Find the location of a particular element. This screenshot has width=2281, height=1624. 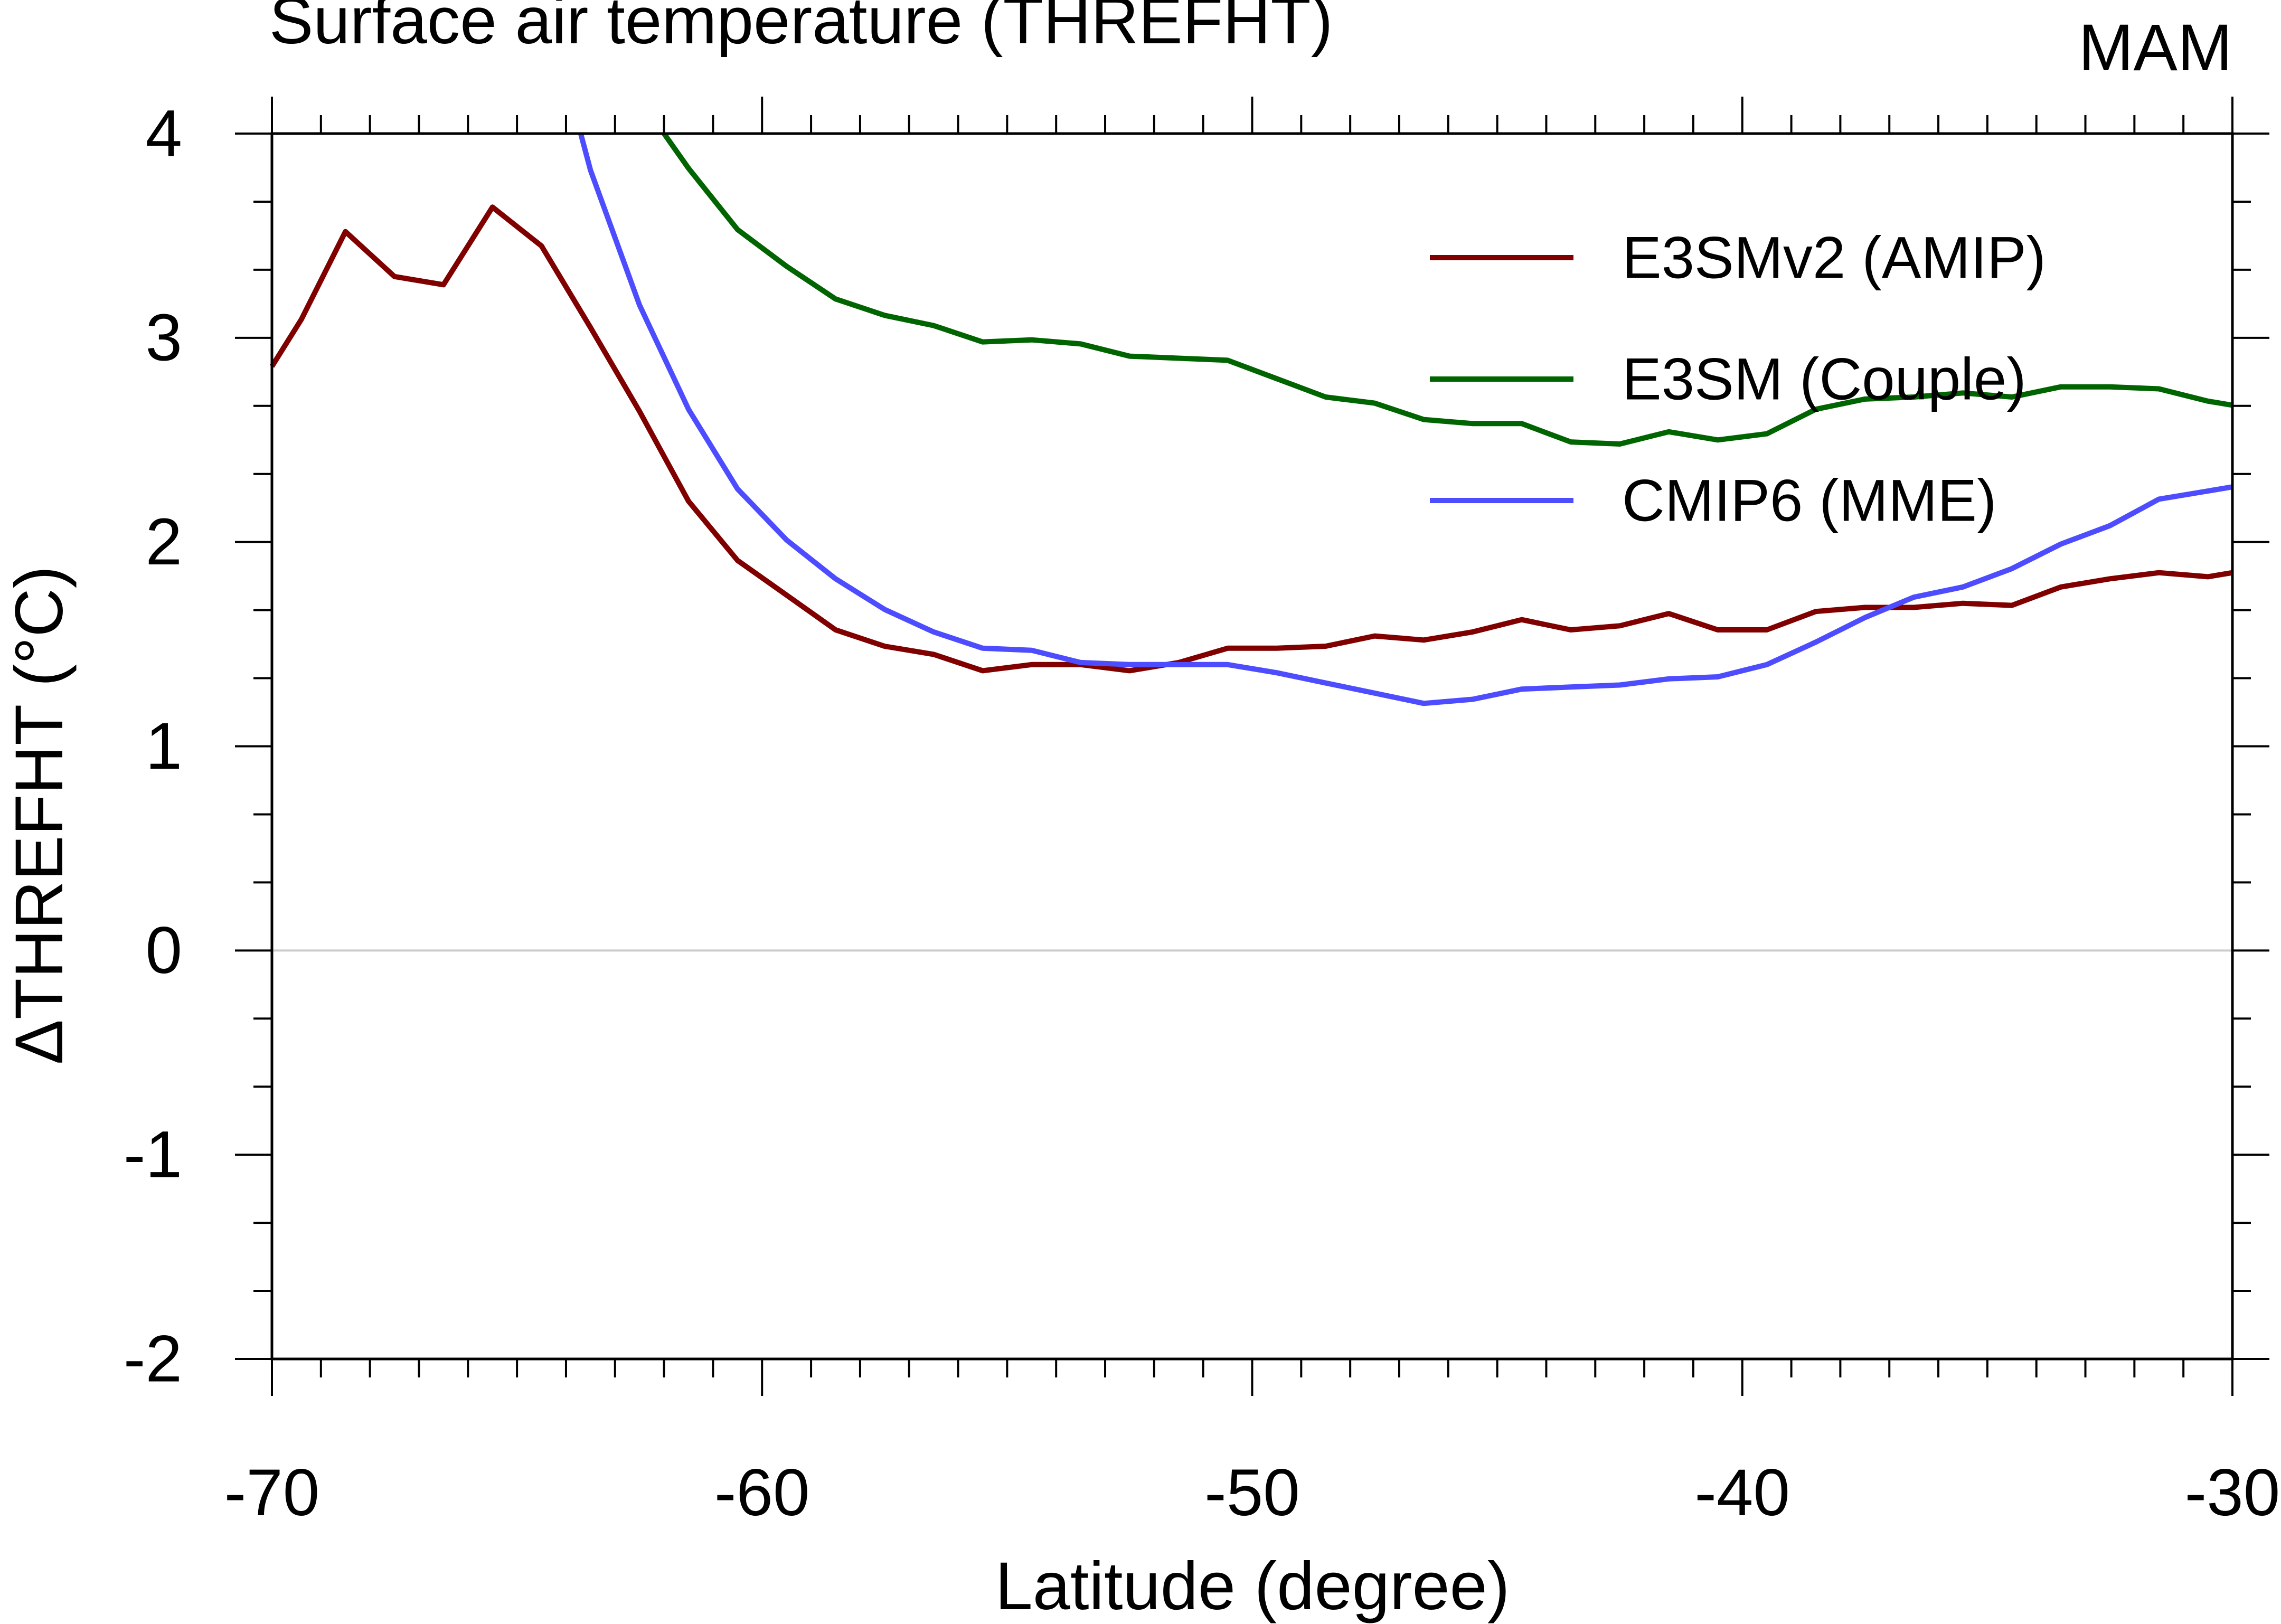

y-axis-label: ΔTHREFHT (°C) is located at coordinates (39, 815).